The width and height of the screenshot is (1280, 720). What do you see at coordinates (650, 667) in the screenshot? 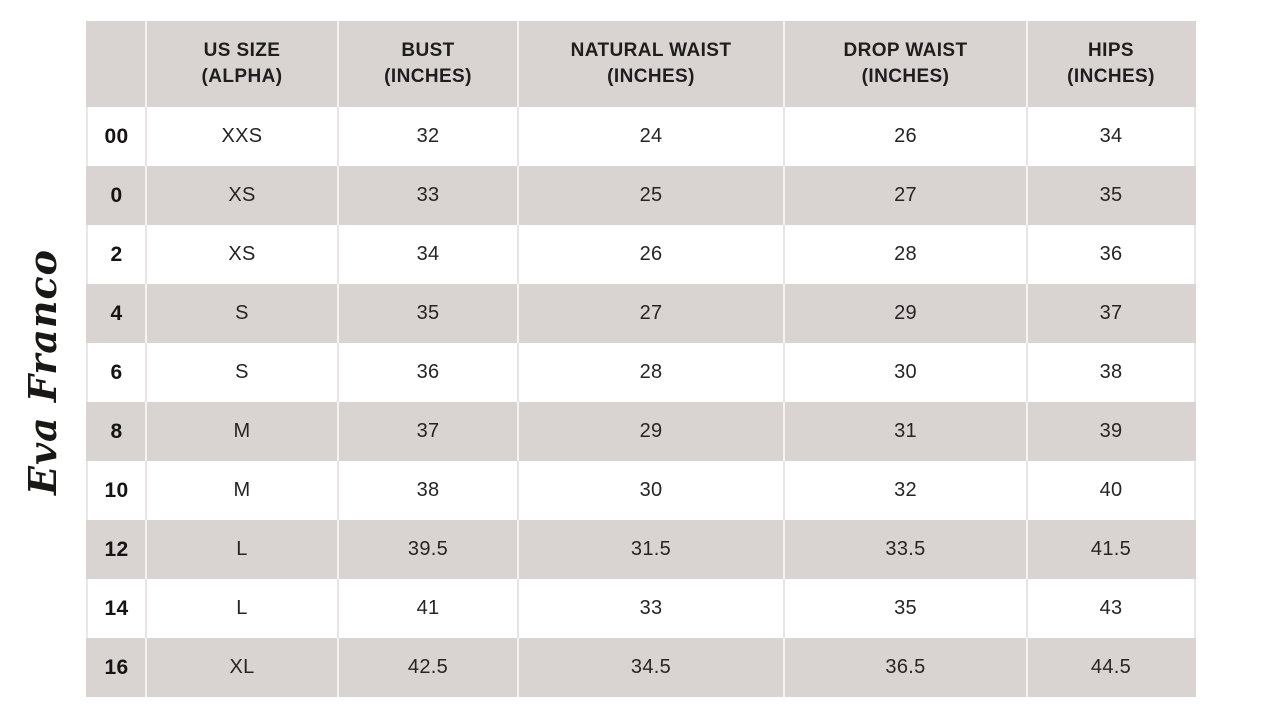
I see `natural-waist-cell: 34.5` at bounding box center [650, 667].